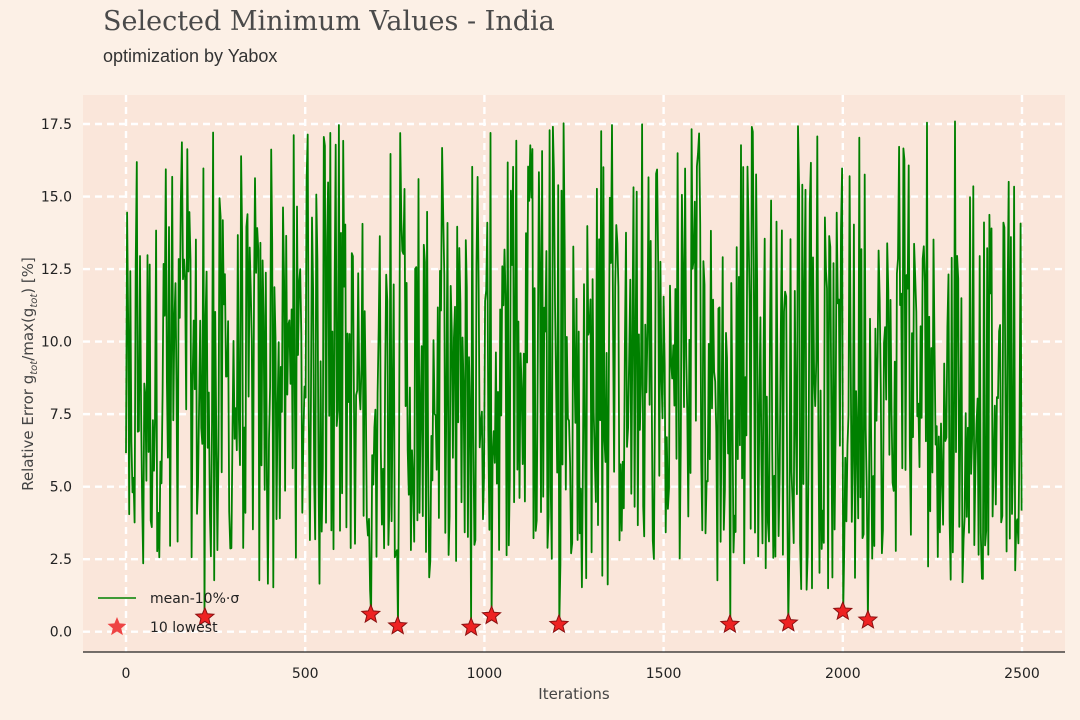  What do you see at coordinates (194, 599) in the screenshot?
I see `legend-label-series: mean-10%·σ` at bounding box center [194, 599].